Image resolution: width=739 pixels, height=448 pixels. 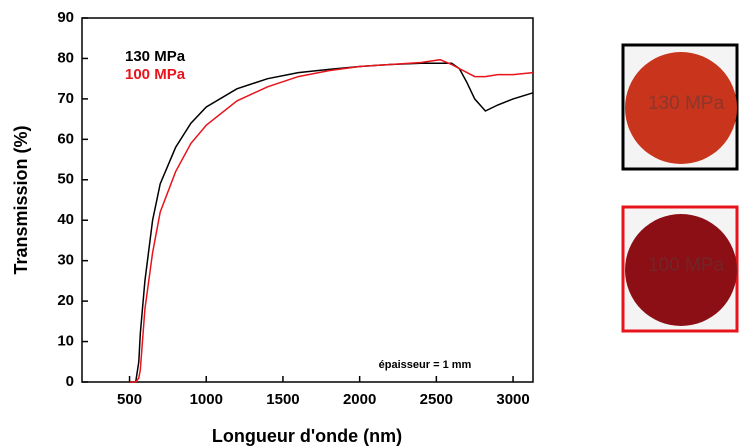 What do you see at coordinates (206, 399) in the screenshot?
I see `x-tick-label: 1000` at bounding box center [206, 399].